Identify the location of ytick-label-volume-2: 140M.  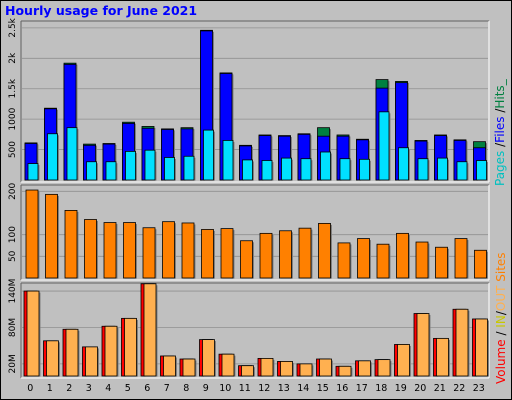
(13, 291).